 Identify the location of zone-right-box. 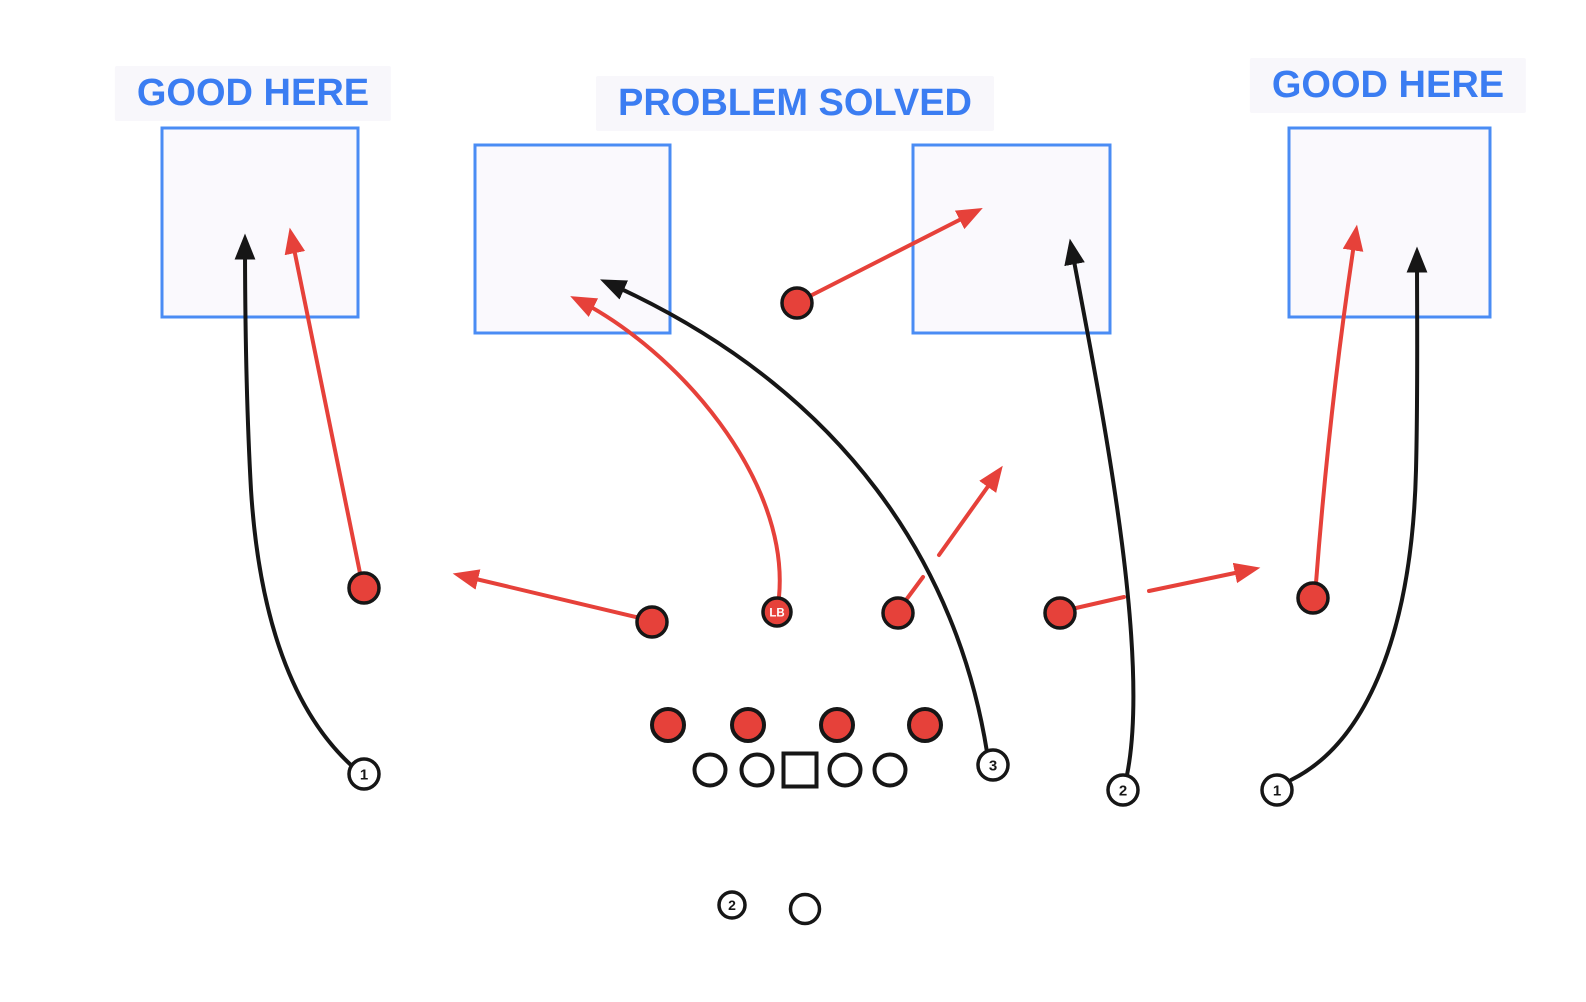
(1389, 222).